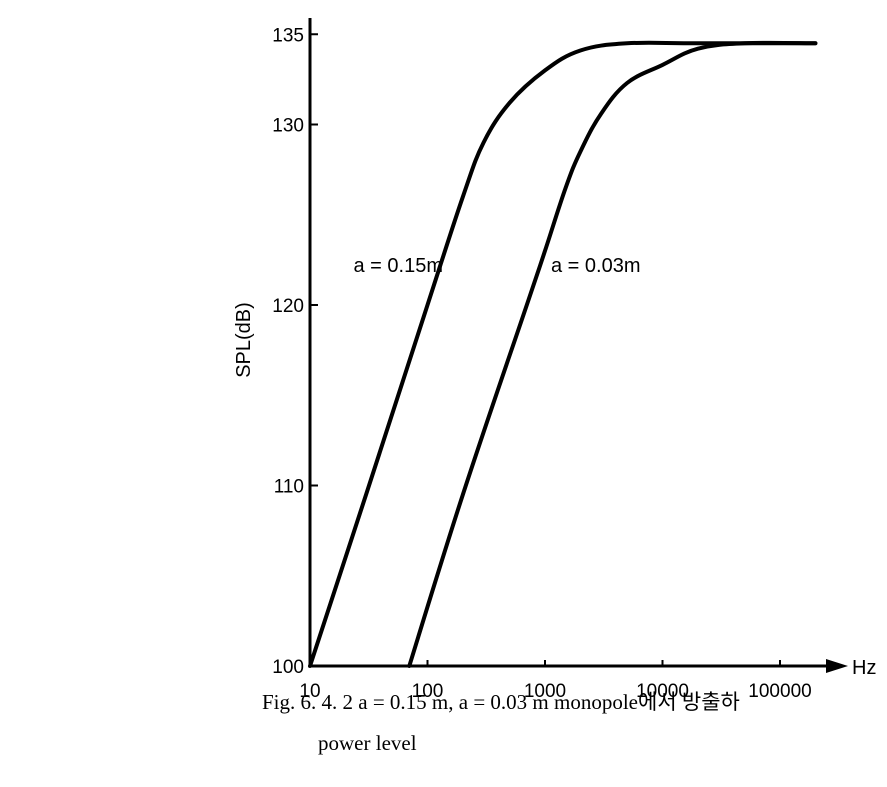 The height and width of the screenshot is (787, 887). What do you see at coordinates (545, 691) in the screenshot?
I see `x-tick-label: 1000` at bounding box center [545, 691].